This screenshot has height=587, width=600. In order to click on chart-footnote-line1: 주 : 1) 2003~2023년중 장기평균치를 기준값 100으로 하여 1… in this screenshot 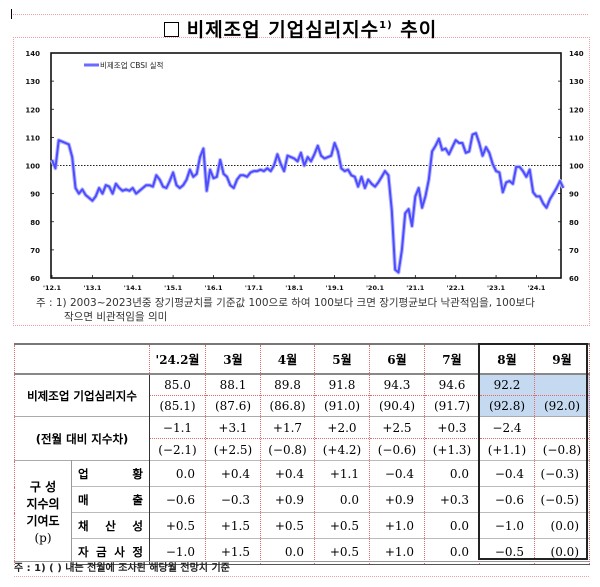, I will do `click(285, 303)`.